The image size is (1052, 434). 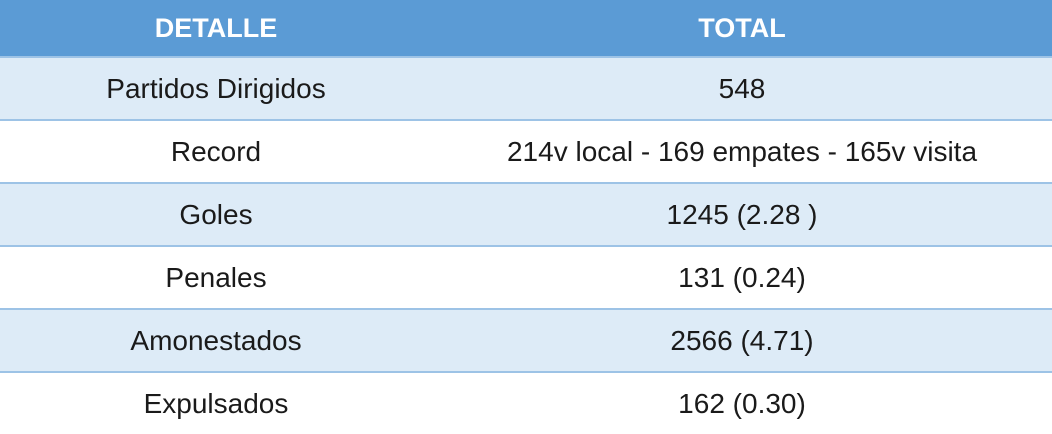 I want to click on total-cell: 131 (0.24), so click(x=742, y=277).